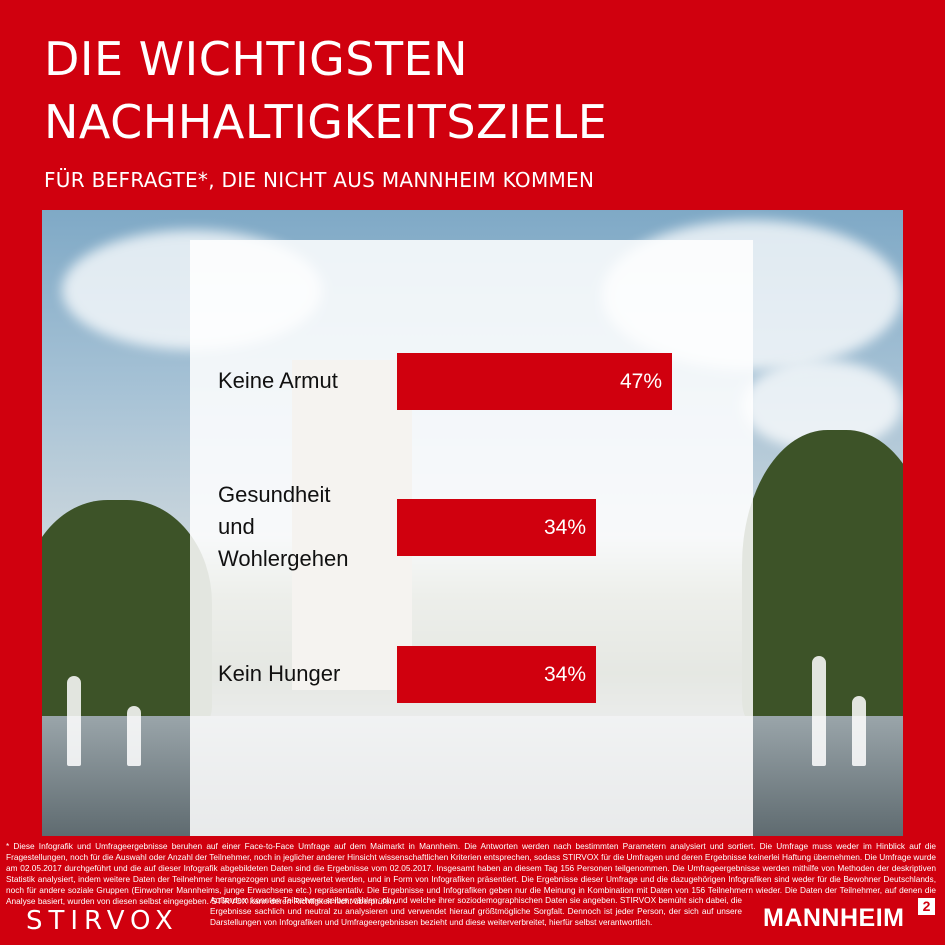  I want to click on bar-label-line: und, so click(236, 526).